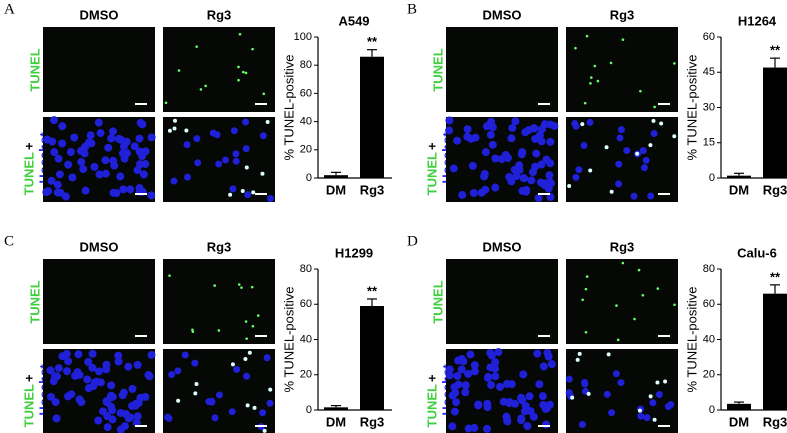 The width and height of the screenshot is (787, 433). What do you see at coordinates (709, 375) in the screenshot?
I see `y-tick-label: 20` at bounding box center [709, 375].